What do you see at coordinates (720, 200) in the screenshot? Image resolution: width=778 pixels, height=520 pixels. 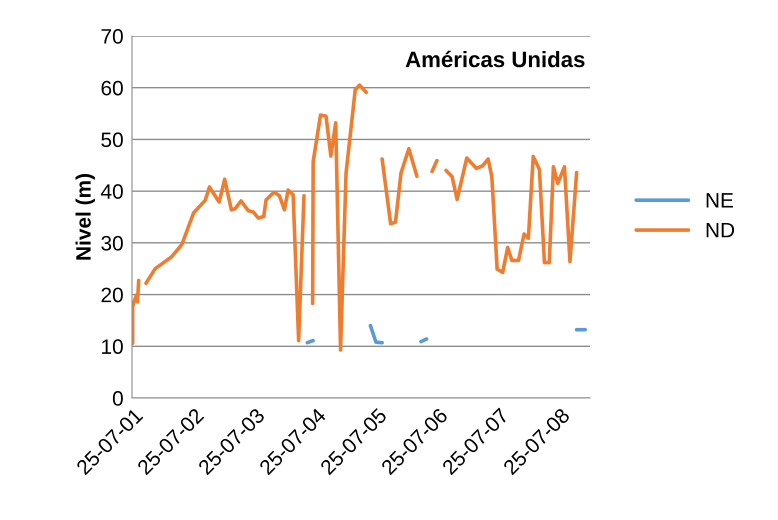 I see `legend-label: NE` at bounding box center [720, 200].